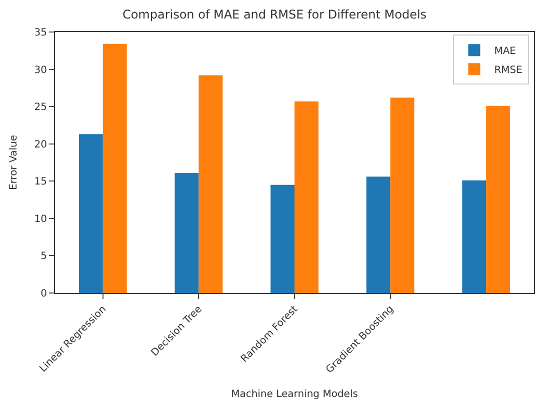  What do you see at coordinates (40, 33) in the screenshot?
I see `y-tick-label: 35` at bounding box center [40, 33].